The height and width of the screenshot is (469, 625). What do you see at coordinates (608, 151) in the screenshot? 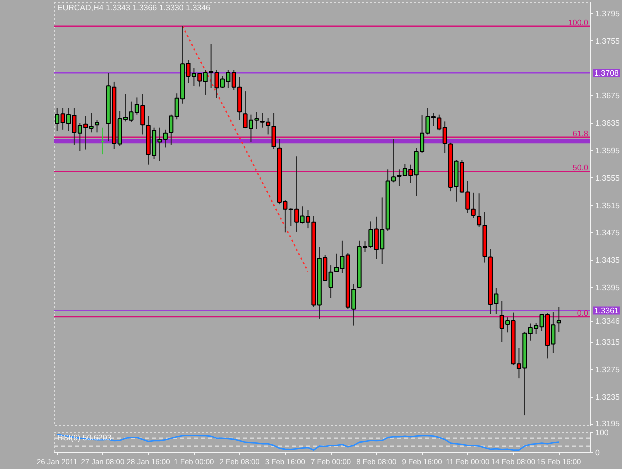
I see `y-tick-label: 1.3595` at bounding box center [608, 151].